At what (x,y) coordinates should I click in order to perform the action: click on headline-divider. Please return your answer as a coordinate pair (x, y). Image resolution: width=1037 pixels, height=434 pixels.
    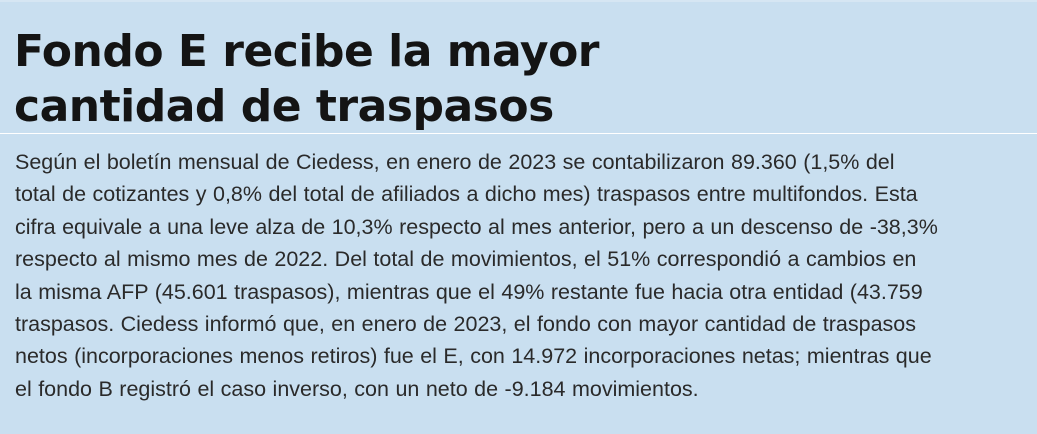
    Looking at the image, I should click on (518, 133).